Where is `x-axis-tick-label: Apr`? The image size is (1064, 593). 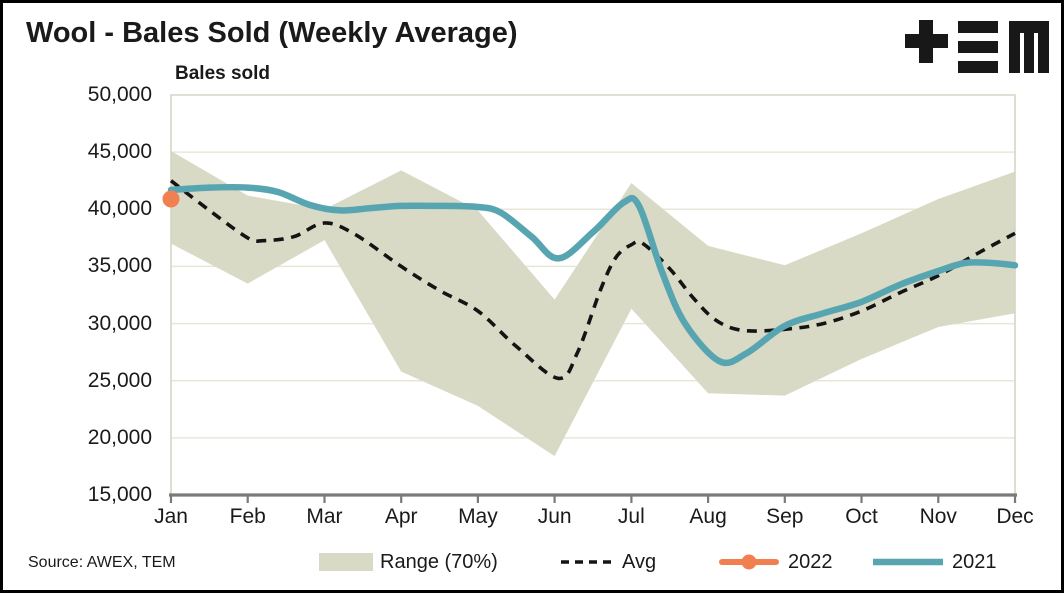
x-axis-tick-label: Apr is located at coordinates (401, 516).